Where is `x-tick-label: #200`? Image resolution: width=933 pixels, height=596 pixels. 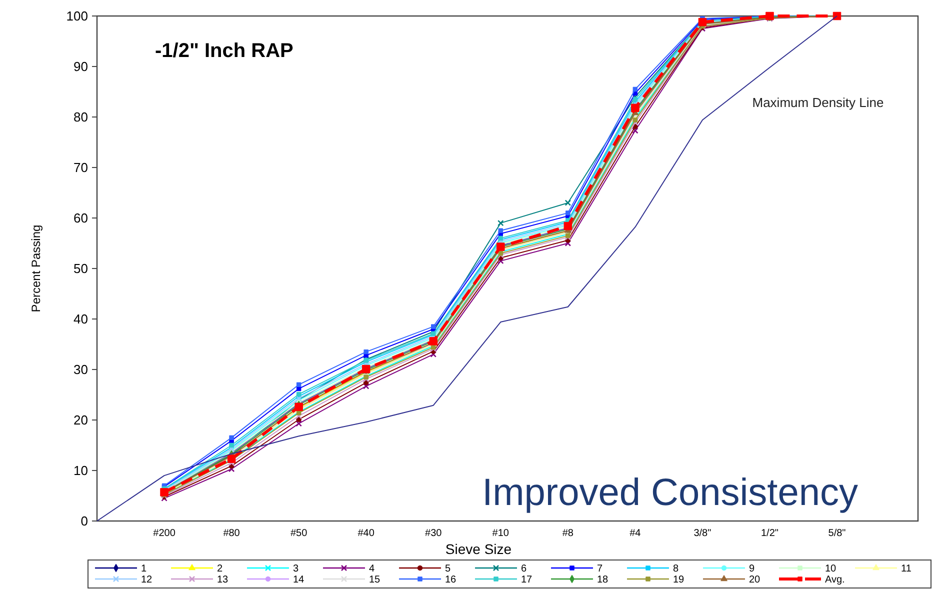 x-tick-label: #200 is located at coordinates (164, 533).